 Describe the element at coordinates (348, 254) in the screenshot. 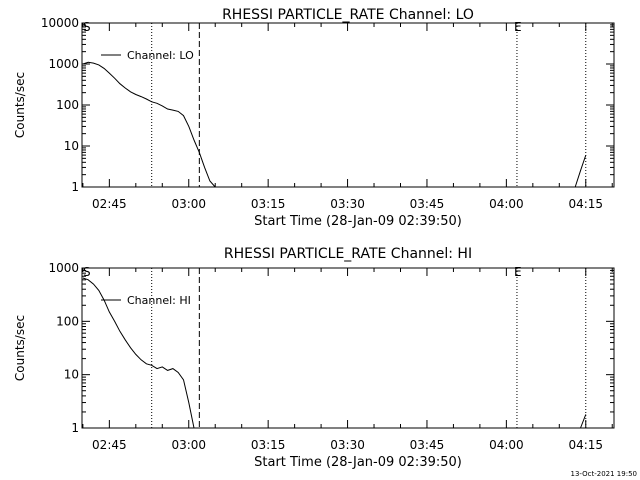

I see `chart-title: RHESSI PARTICLE_RATE Channel: HI` at that location.